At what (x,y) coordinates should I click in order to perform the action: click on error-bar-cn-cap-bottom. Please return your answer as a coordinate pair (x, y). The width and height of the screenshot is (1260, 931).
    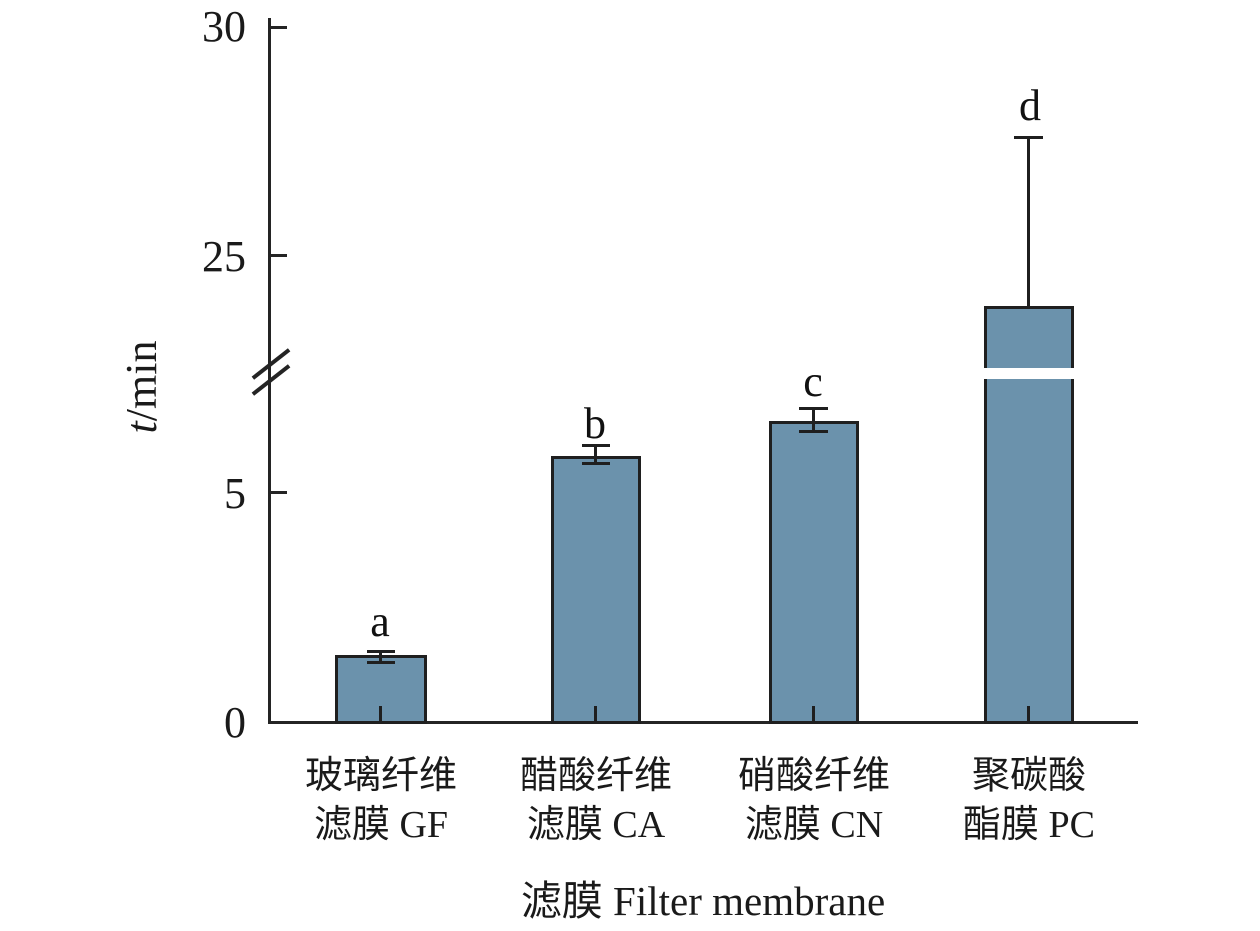
    Looking at the image, I should click on (813, 431).